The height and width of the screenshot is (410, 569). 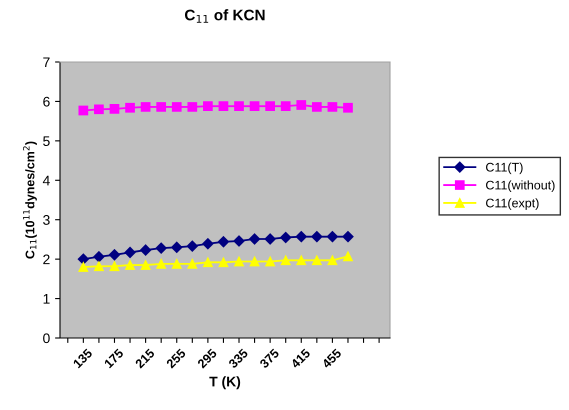 I want to click on legend-label: C11(expt), so click(x=512, y=204).